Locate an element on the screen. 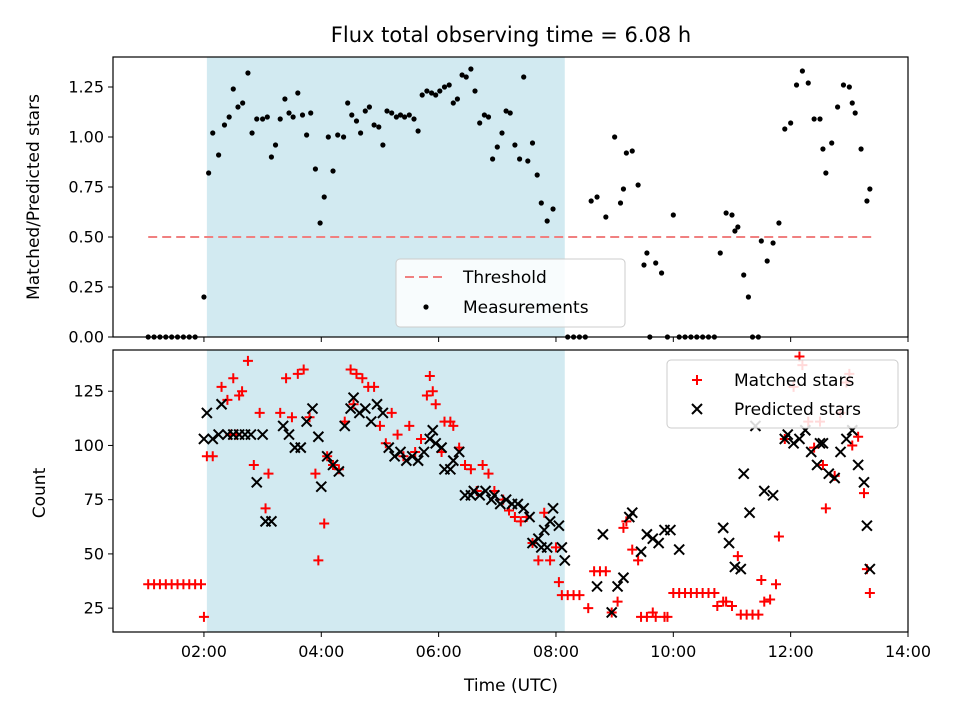 Image resolution: width=960 pixels, height=720 pixels. y-tick-label: 25 is located at coordinates (94, 608).